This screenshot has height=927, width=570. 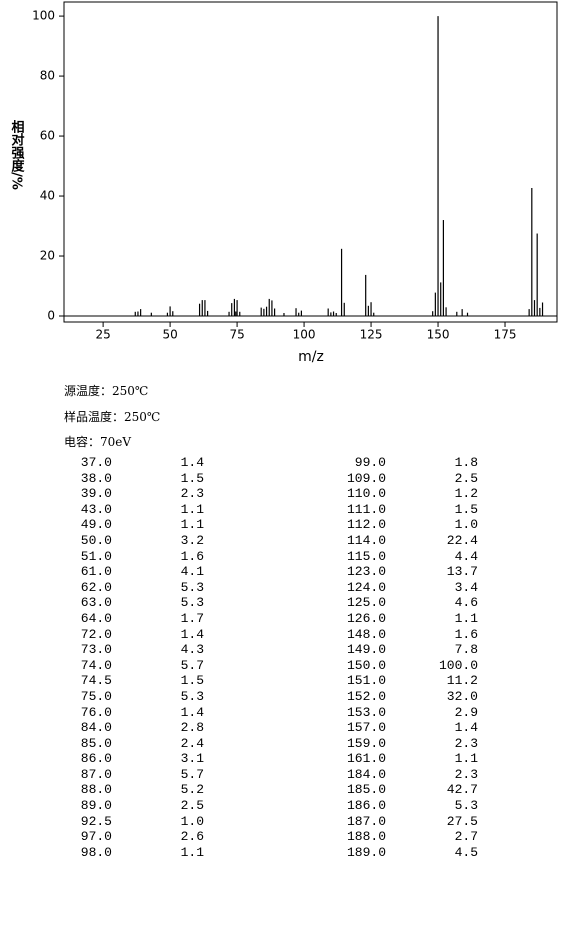 I want to click on table-cell: 153.0, so click(x=366, y=712).